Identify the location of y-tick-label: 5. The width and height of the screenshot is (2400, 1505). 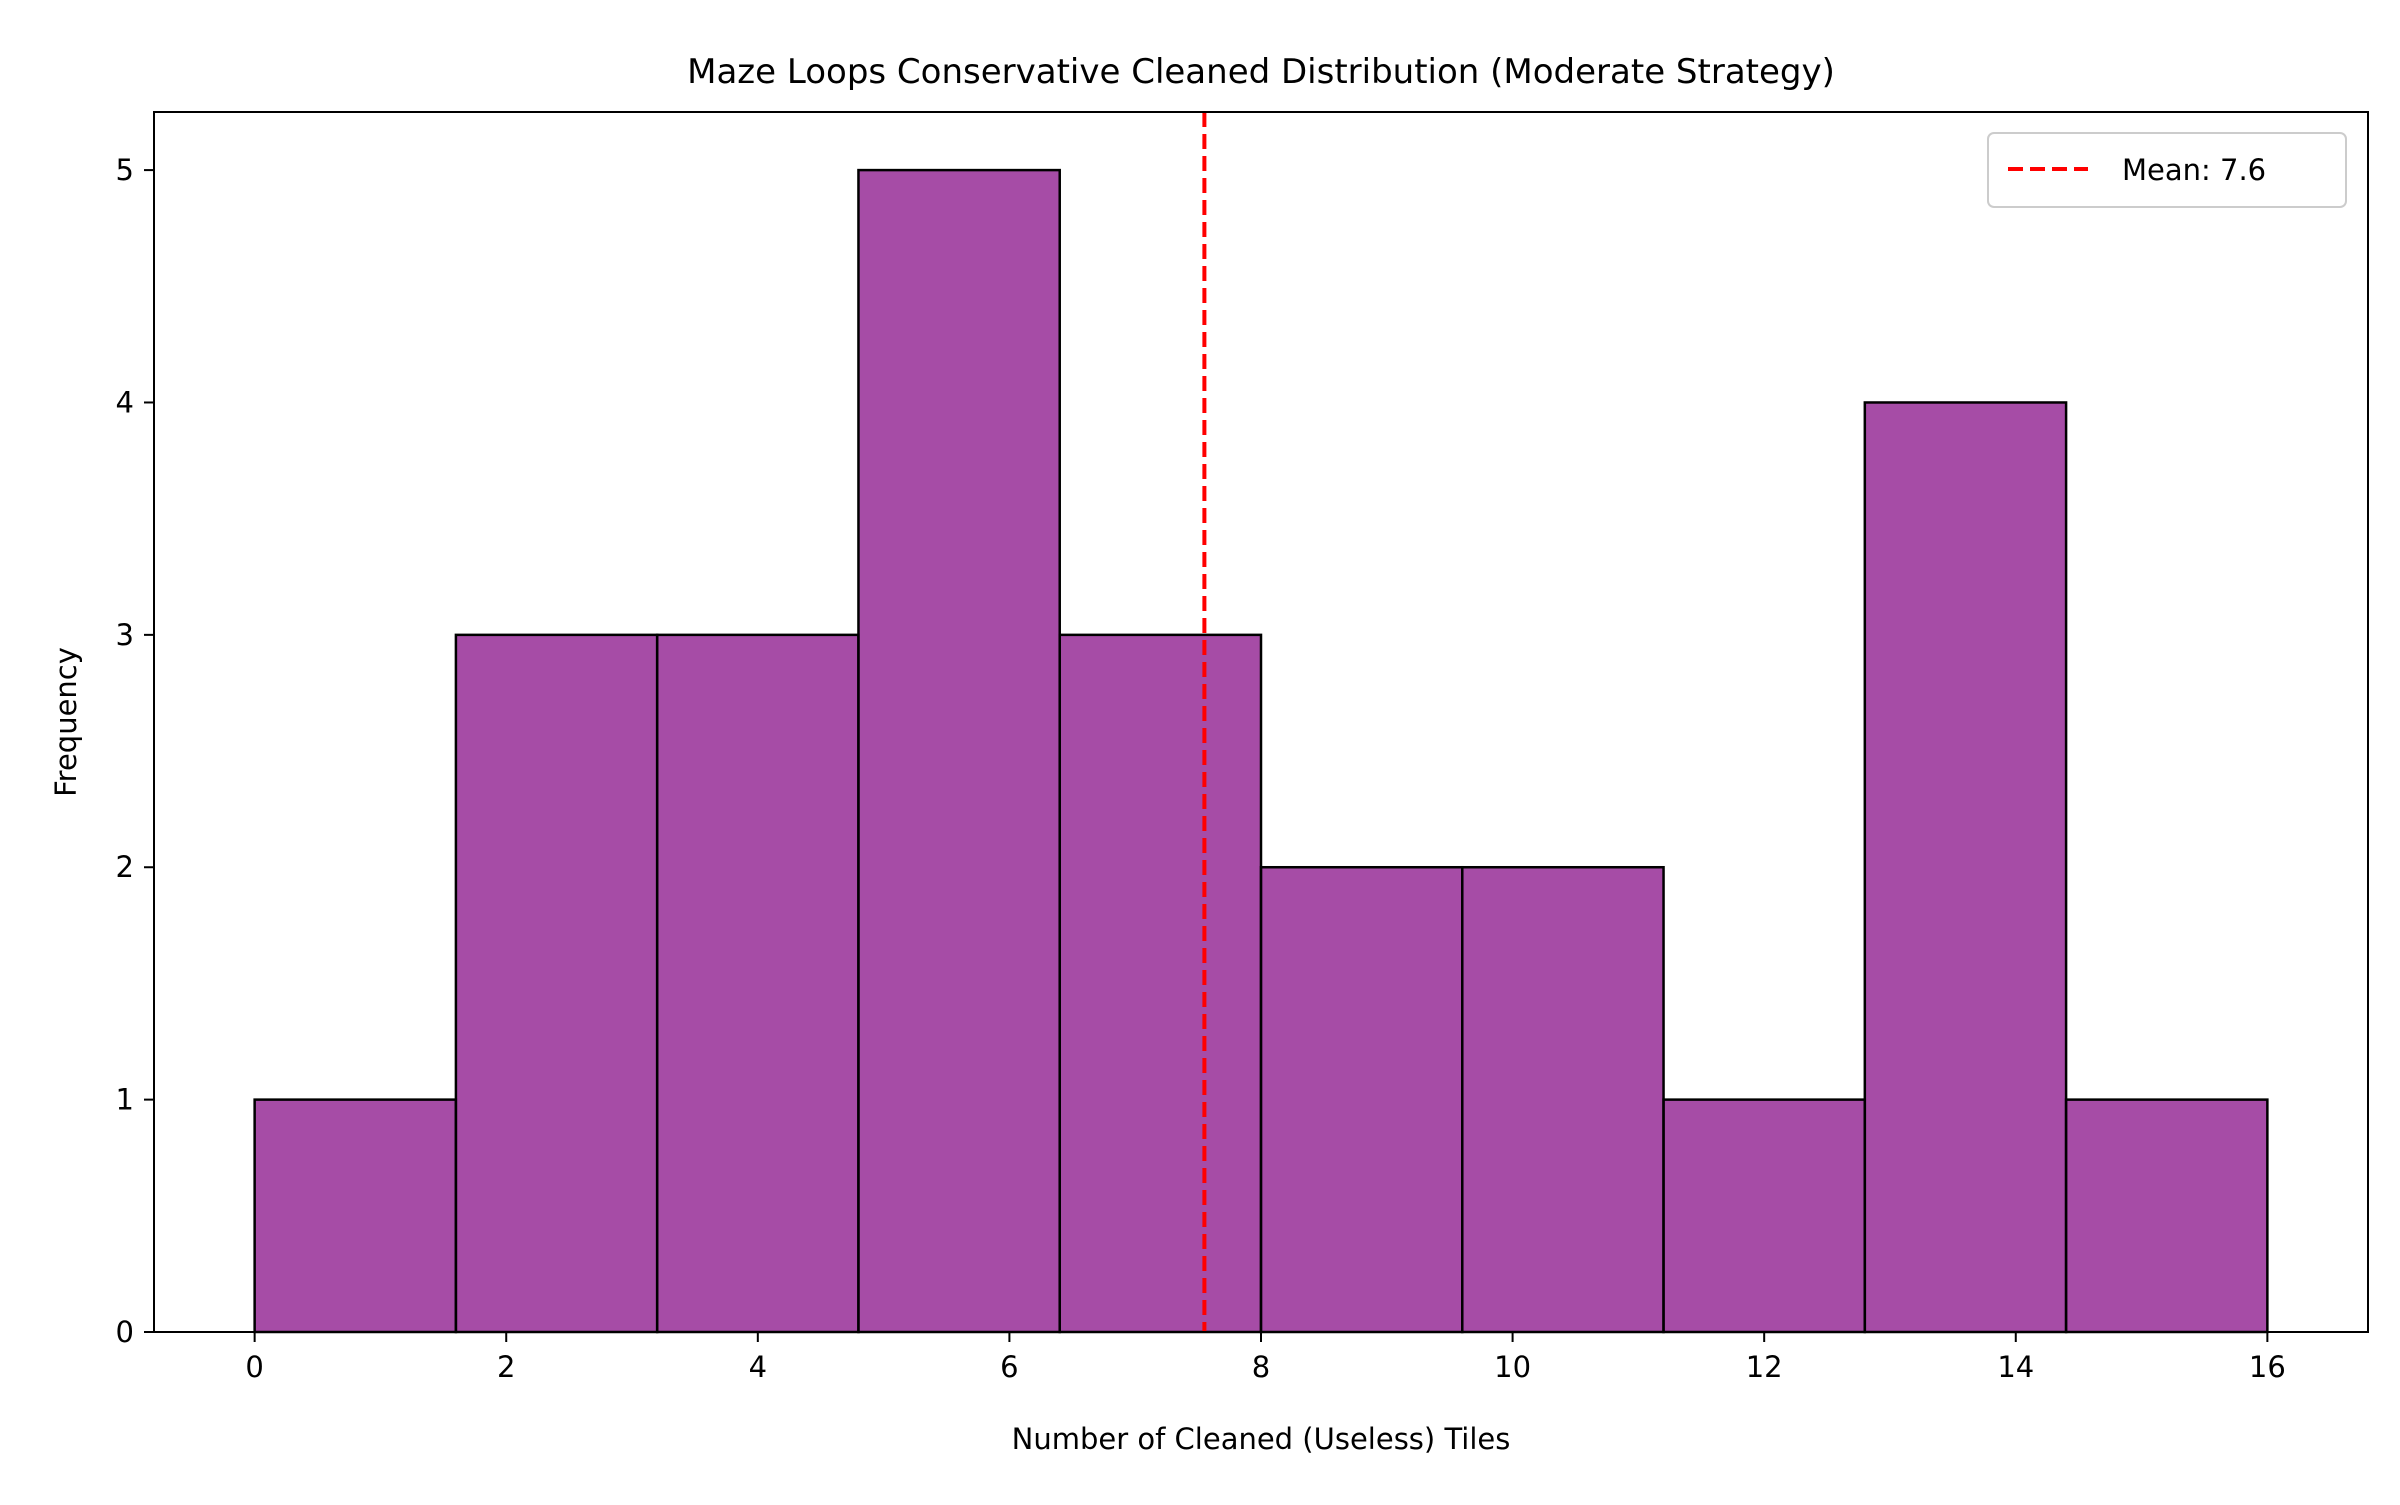
(125, 170).